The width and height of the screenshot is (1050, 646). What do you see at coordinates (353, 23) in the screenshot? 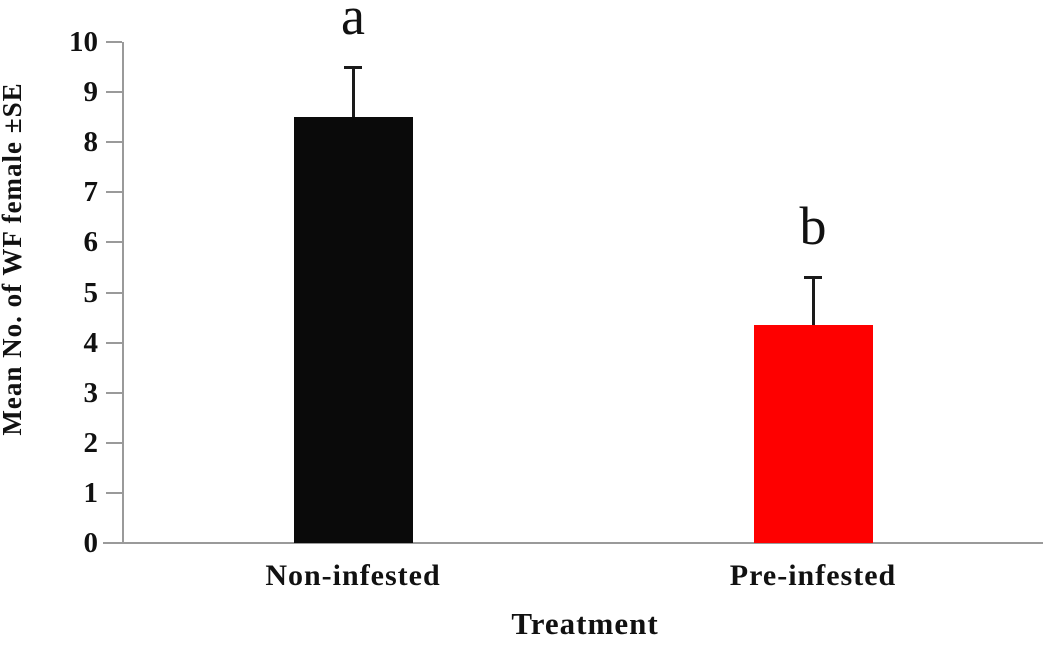
I see `sig-letter-non-infested: a` at bounding box center [353, 23].